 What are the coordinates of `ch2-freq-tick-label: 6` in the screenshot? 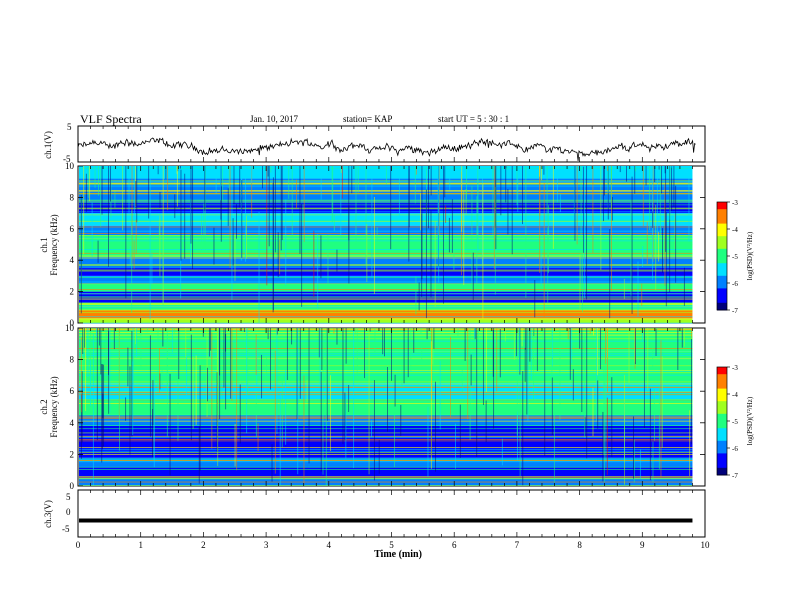 It's located at (72, 391).